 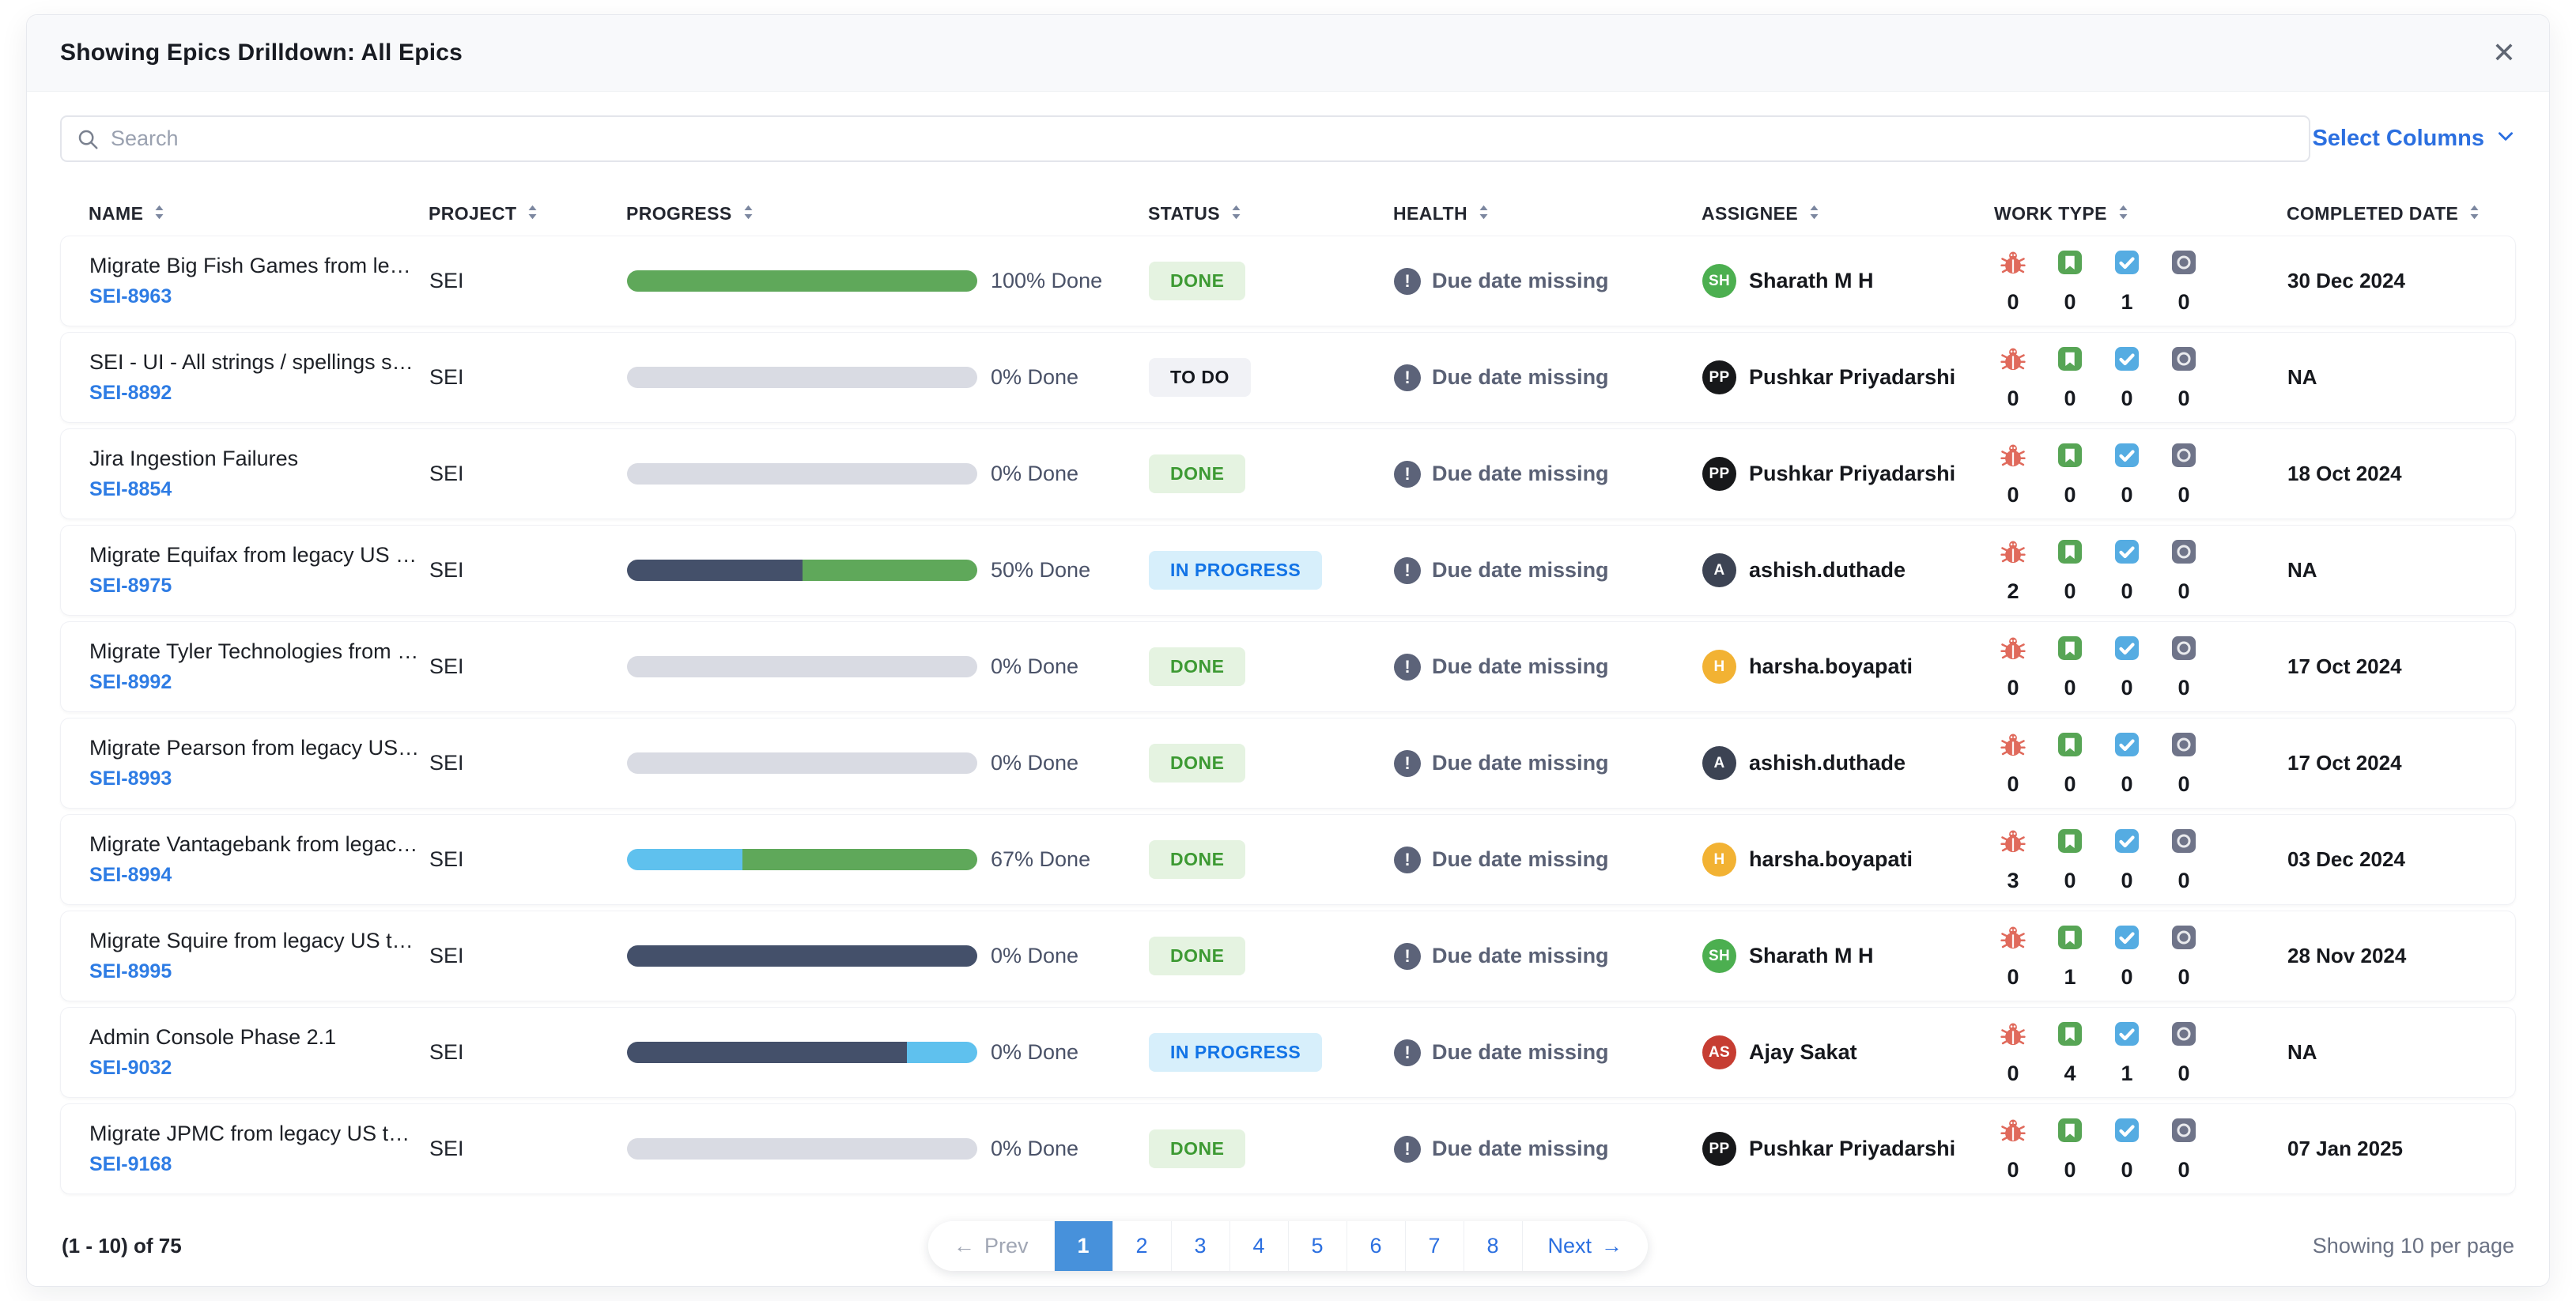 I want to click on assignee-cell: A ashish.duthade, so click(x=1848, y=570).